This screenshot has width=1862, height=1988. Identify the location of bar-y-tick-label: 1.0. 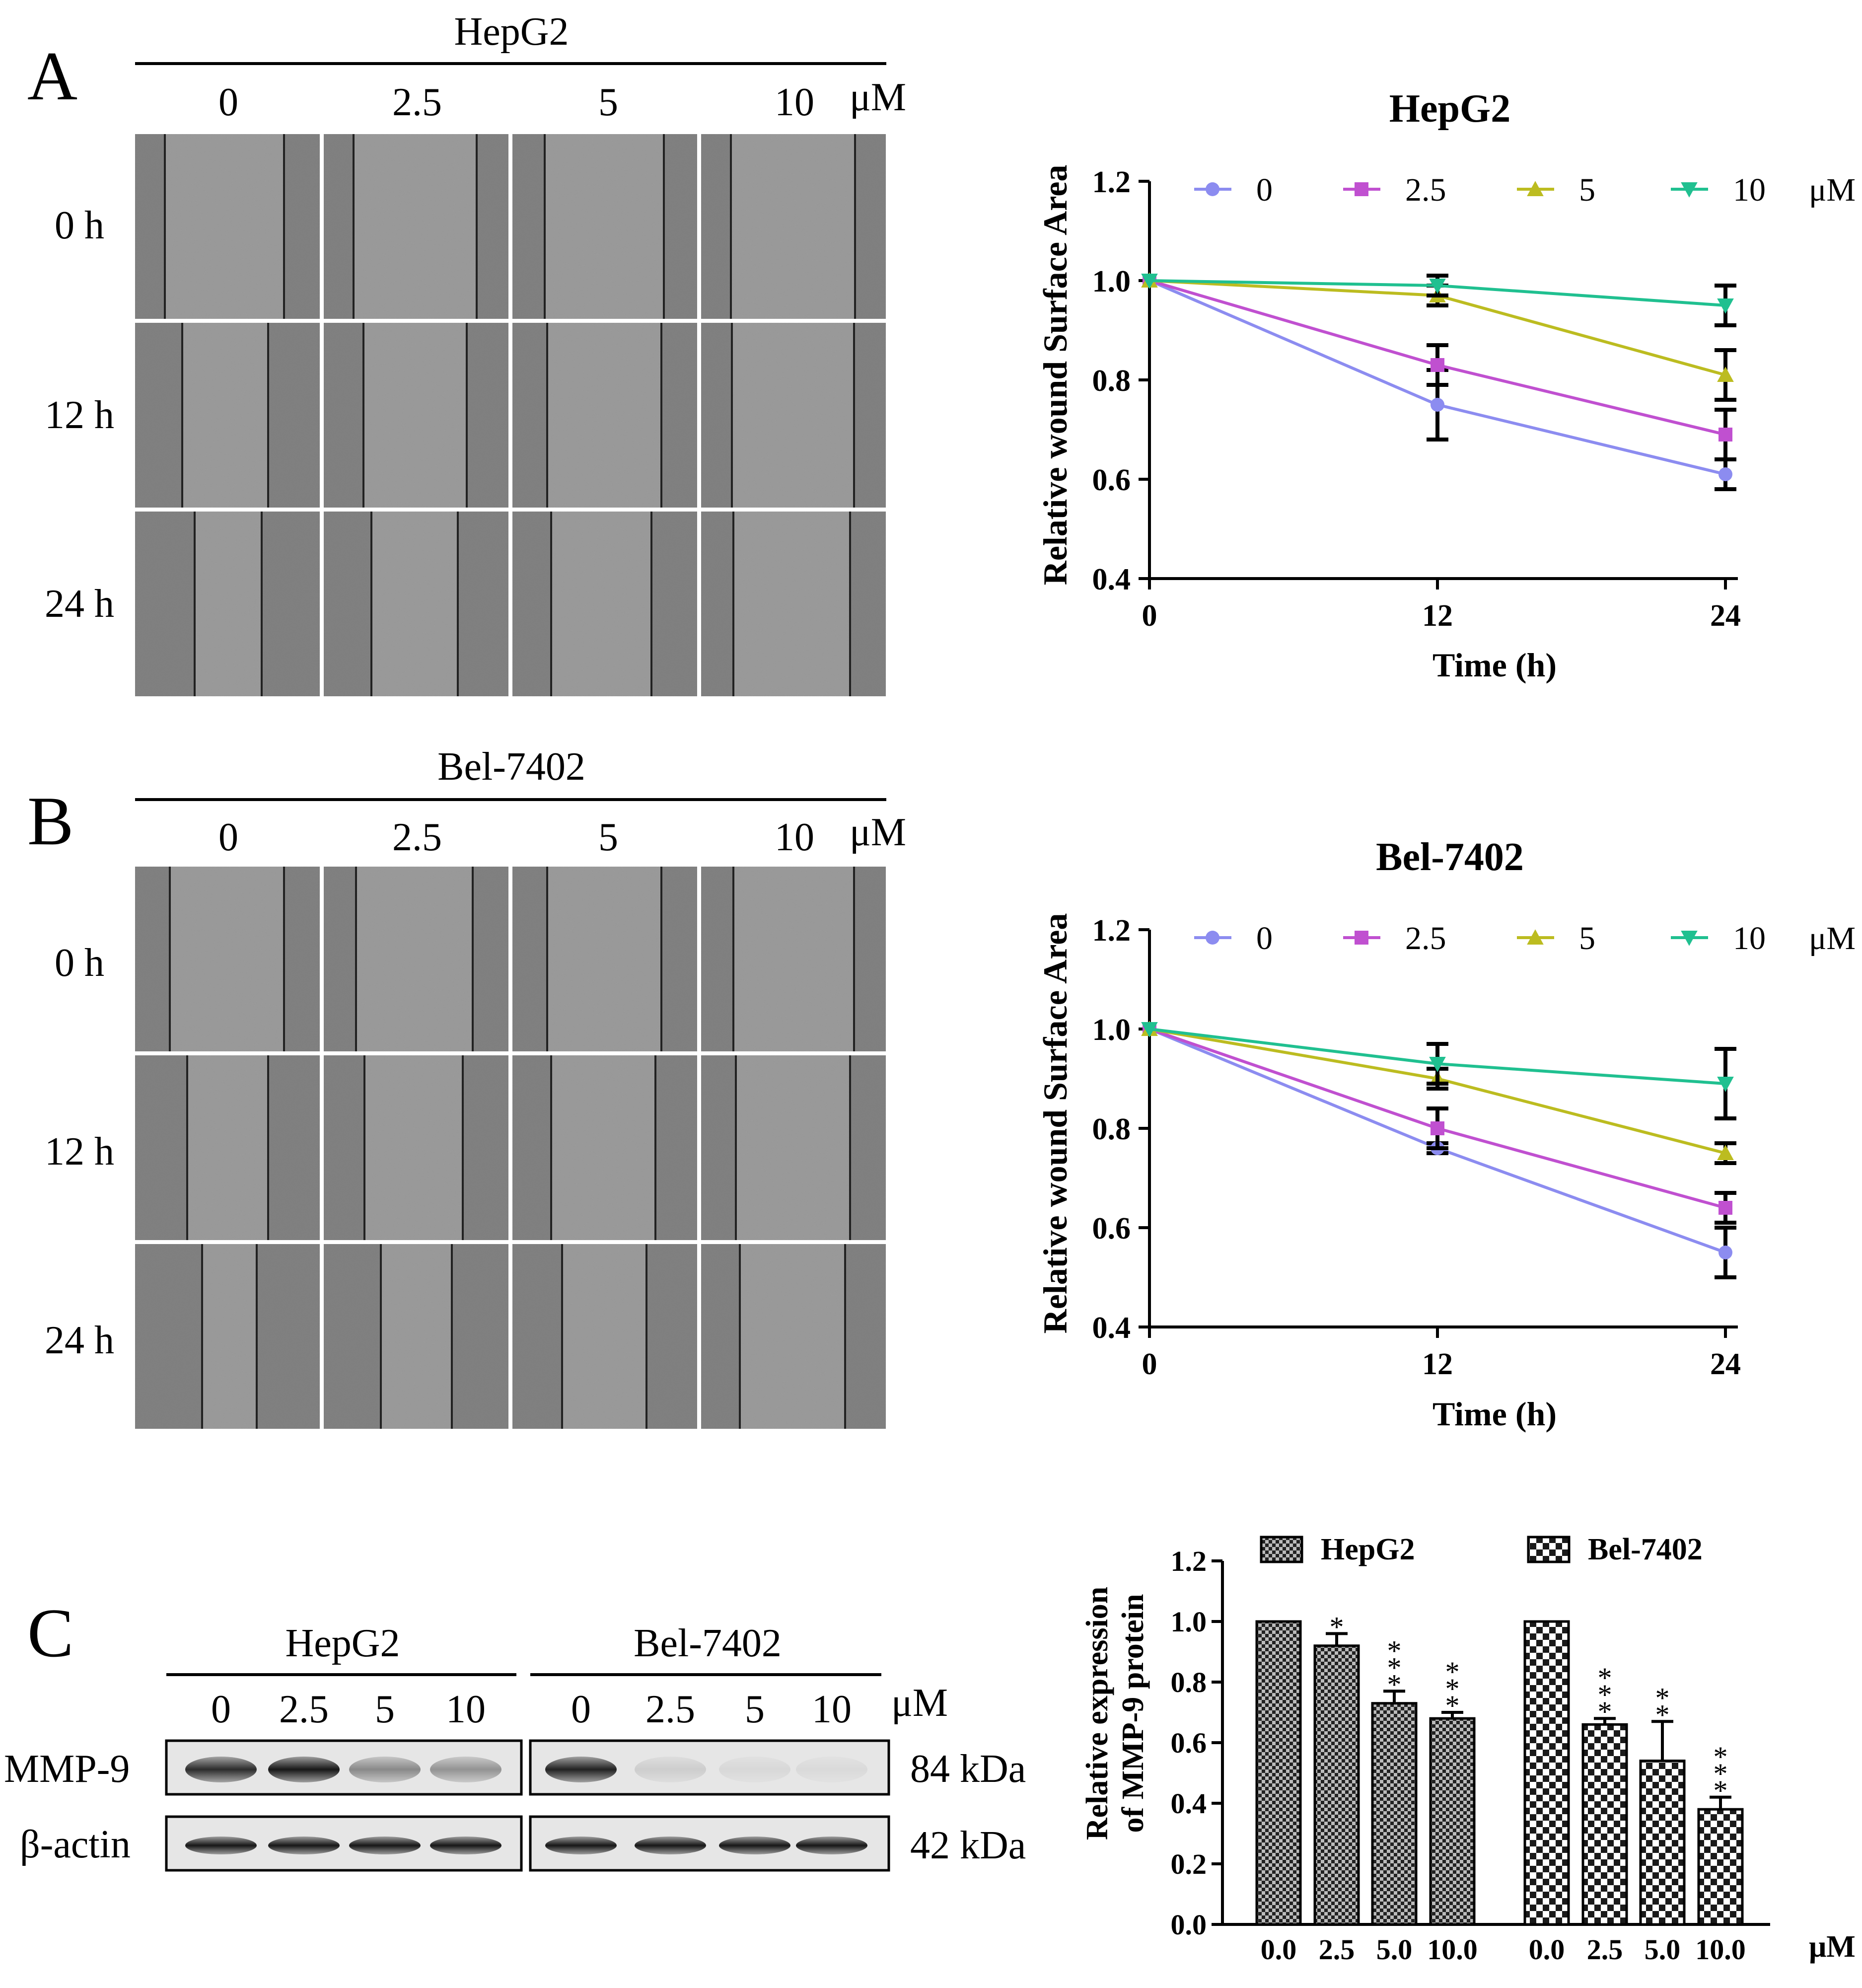
(1189, 1622).